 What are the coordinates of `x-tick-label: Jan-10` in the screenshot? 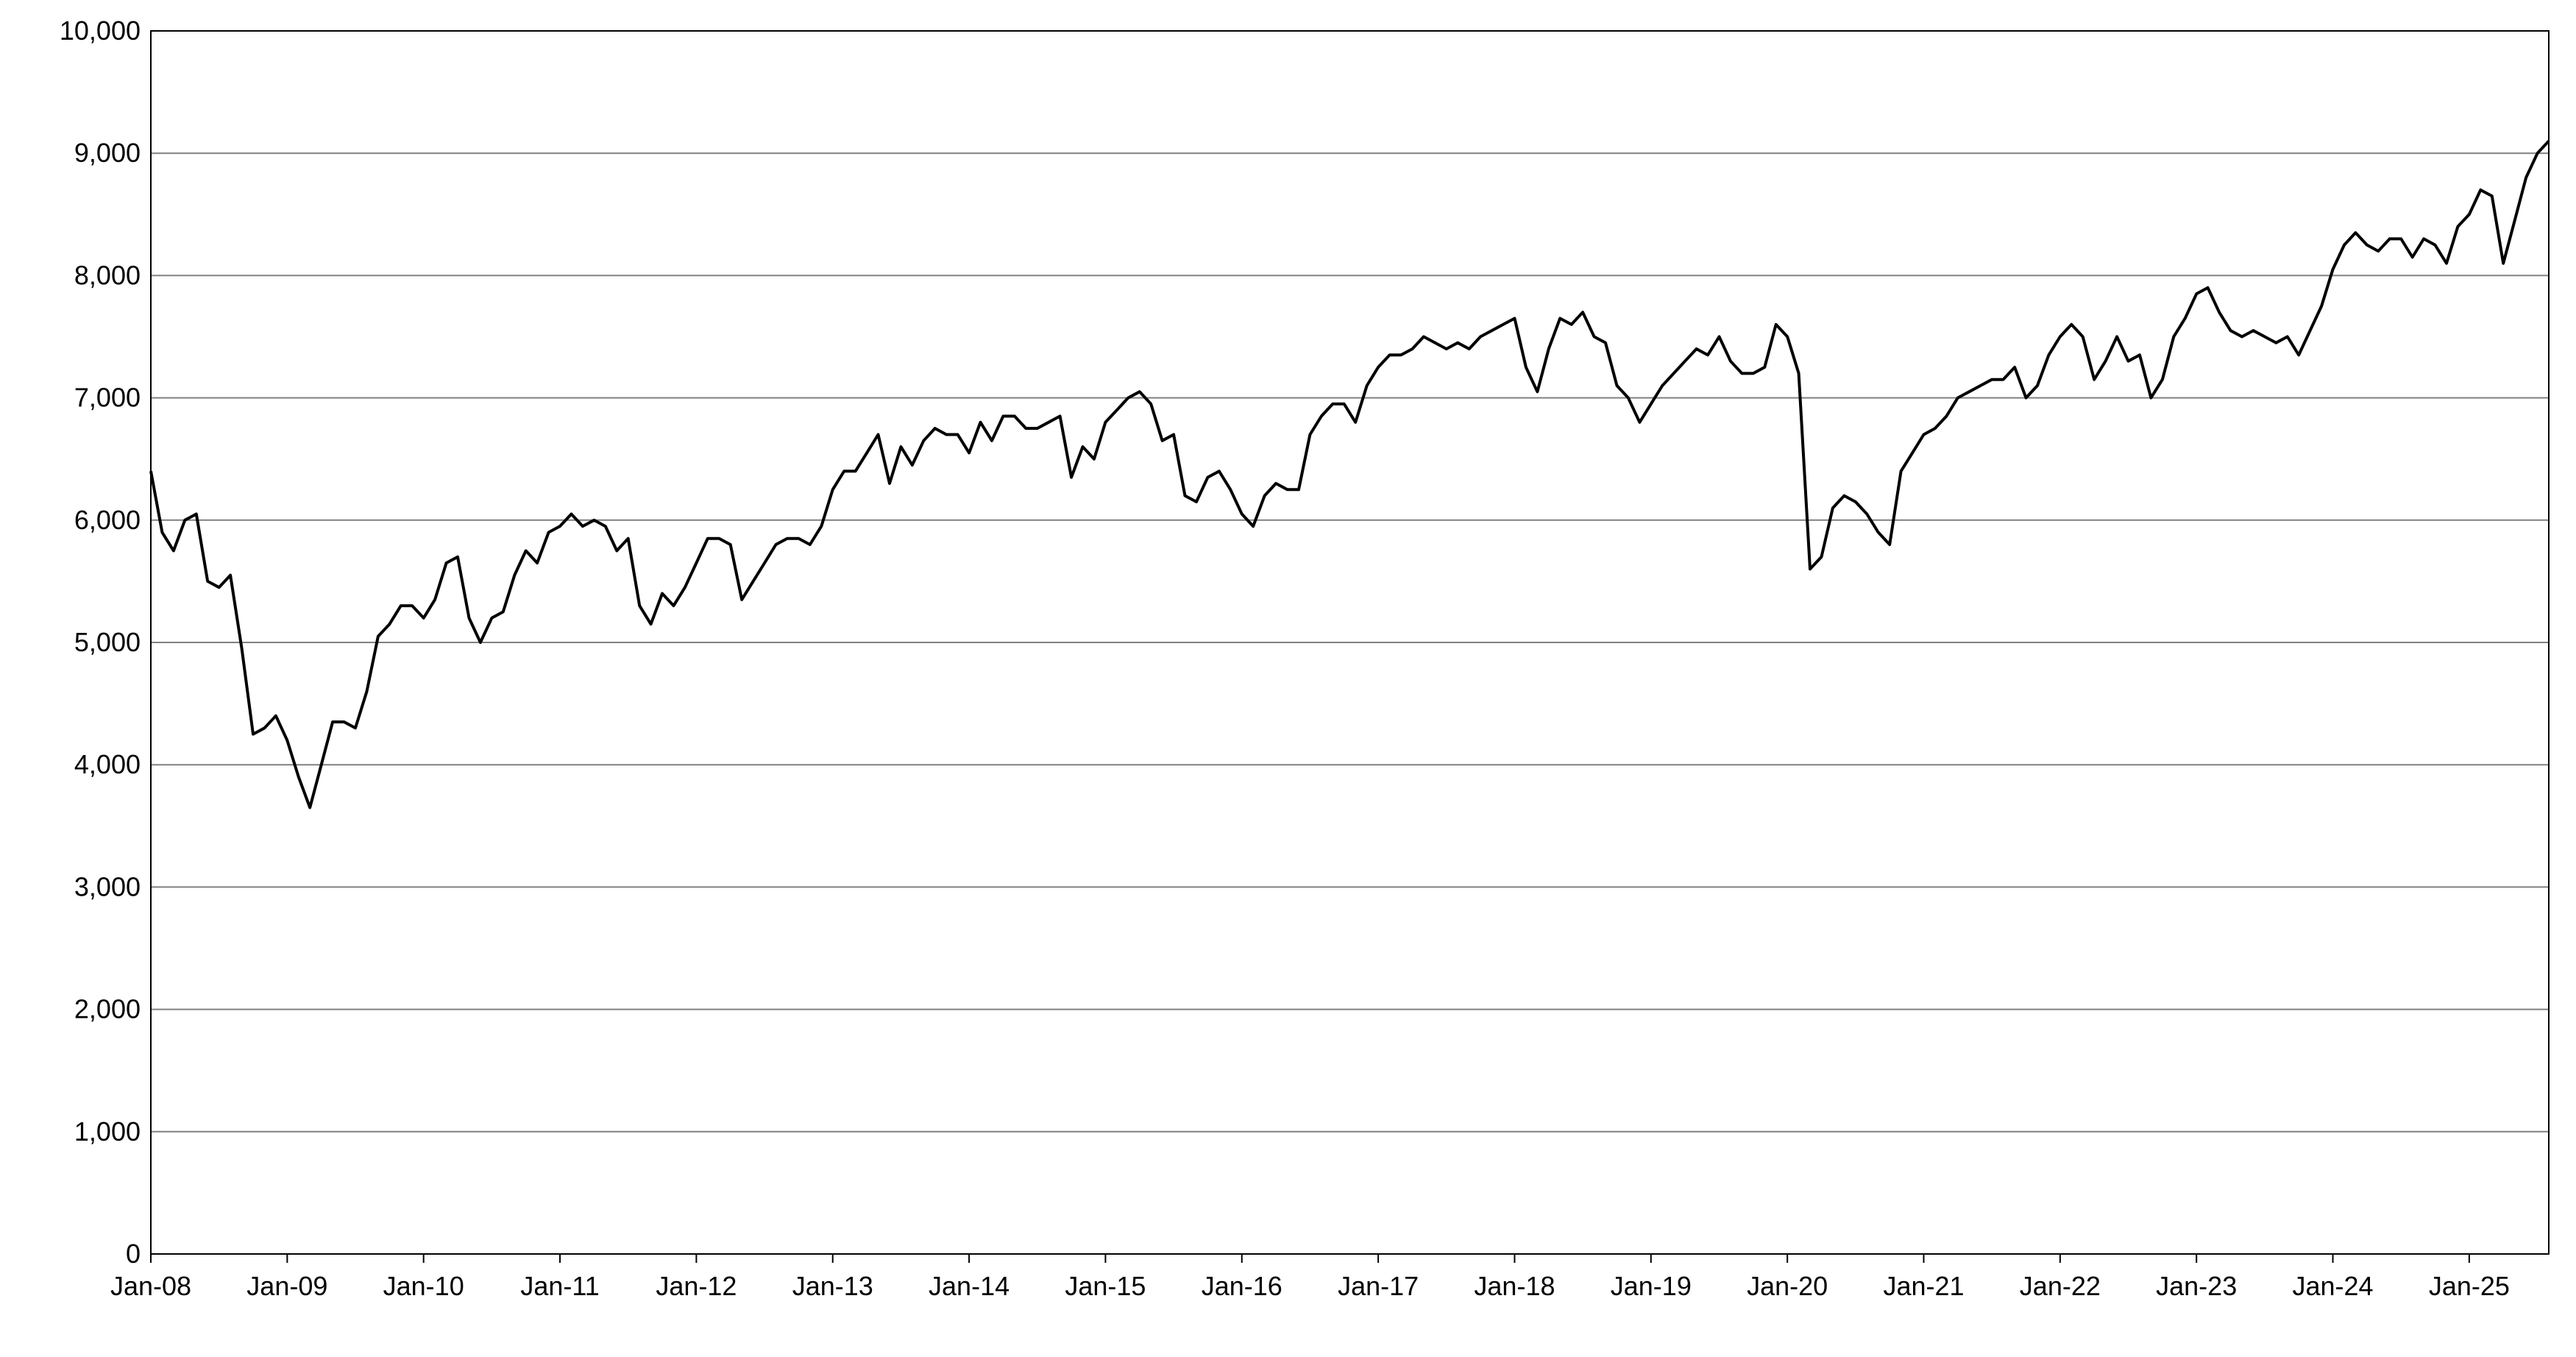 It's located at (423, 1286).